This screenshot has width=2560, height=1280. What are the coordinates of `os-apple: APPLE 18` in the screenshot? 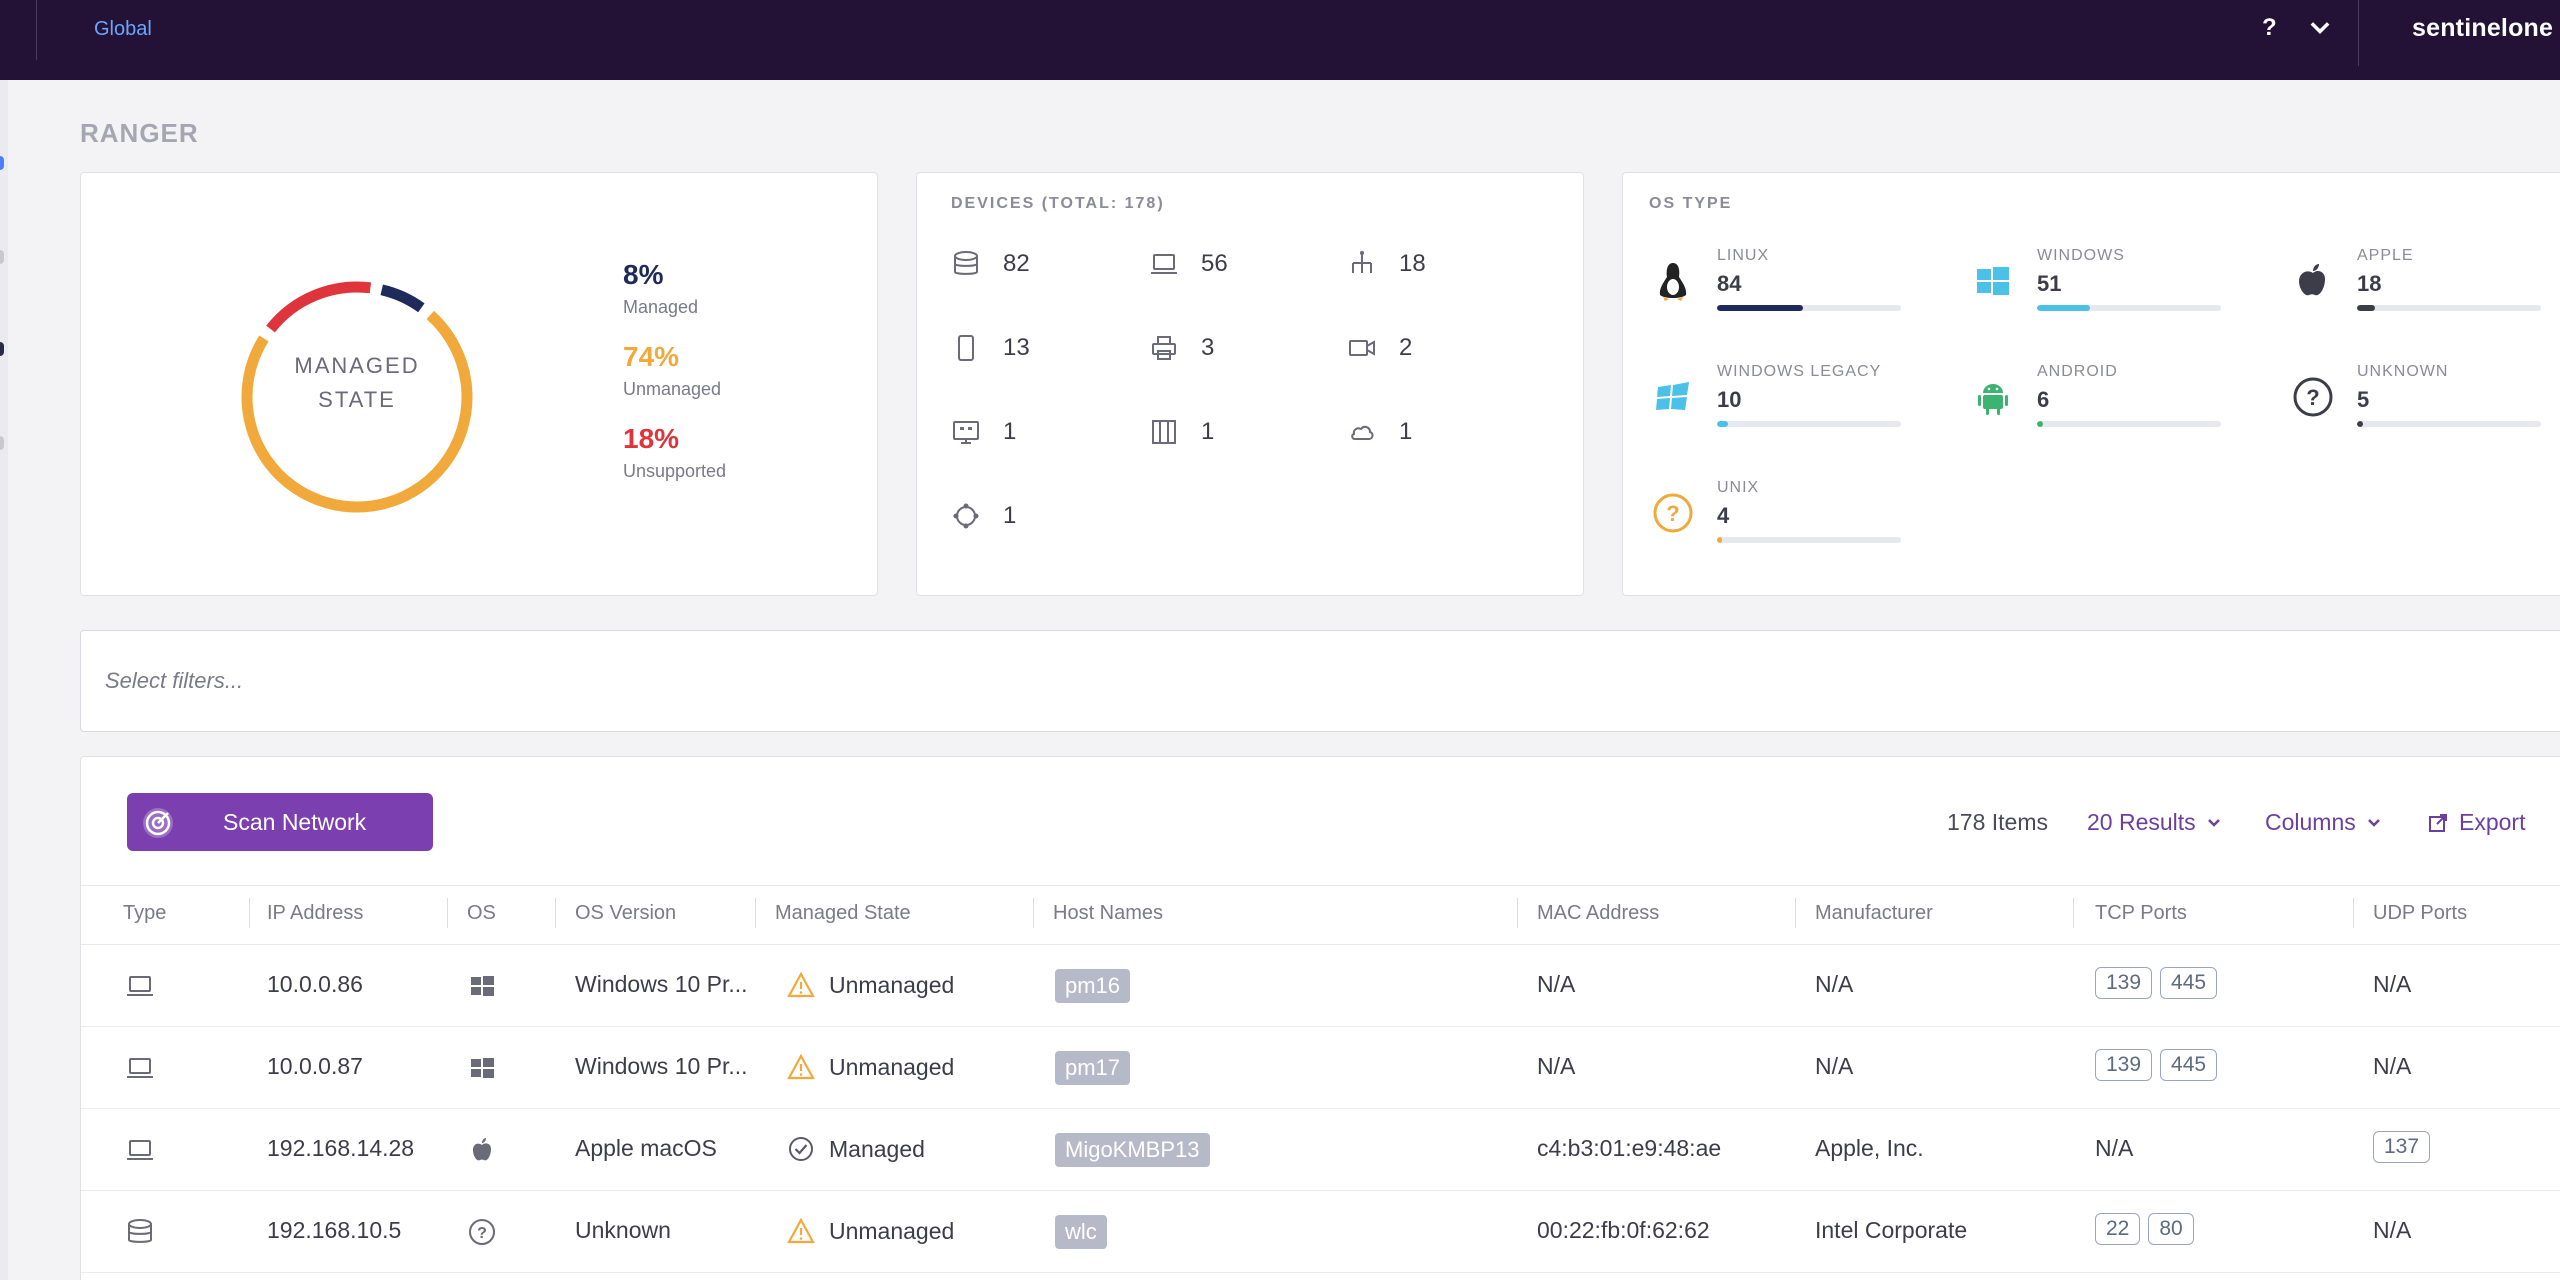 It's located at (2421, 287).